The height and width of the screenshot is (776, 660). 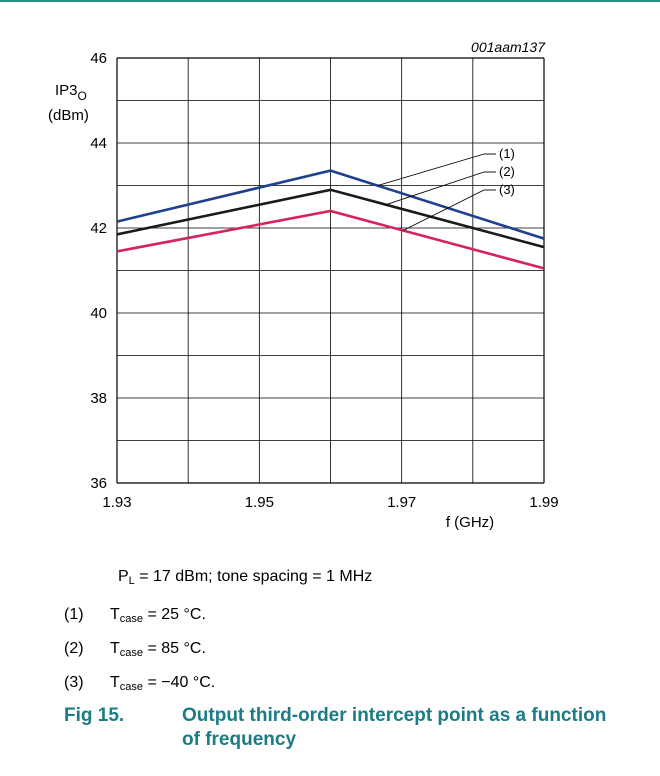 What do you see at coordinates (135, 649) in the screenshot?
I see `note-2: (2) Tcase = 85 °C.` at bounding box center [135, 649].